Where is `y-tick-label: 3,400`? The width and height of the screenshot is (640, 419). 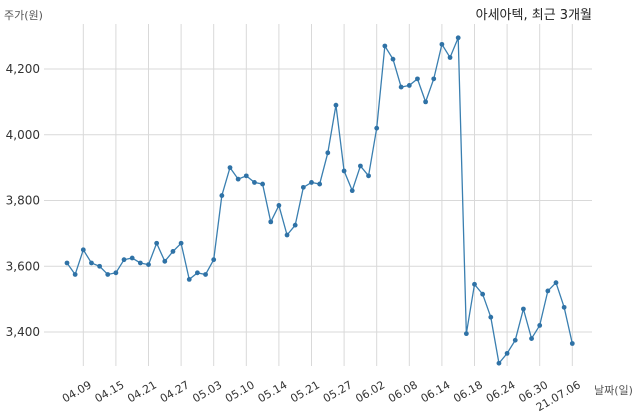 y-tick-label: 3,400 is located at coordinates (23, 332).